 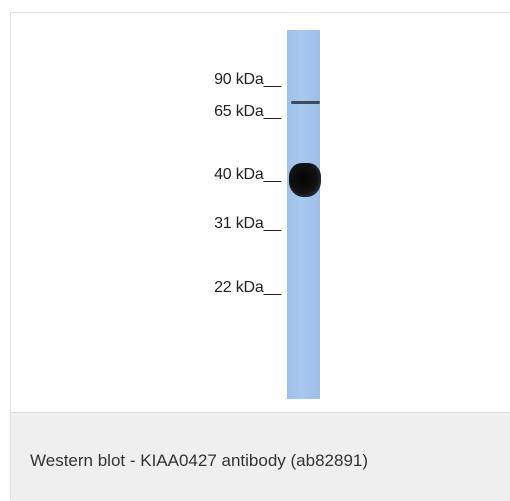 I want to click on marker-22kda: 22 kDa__, so click(x=211, y=287).